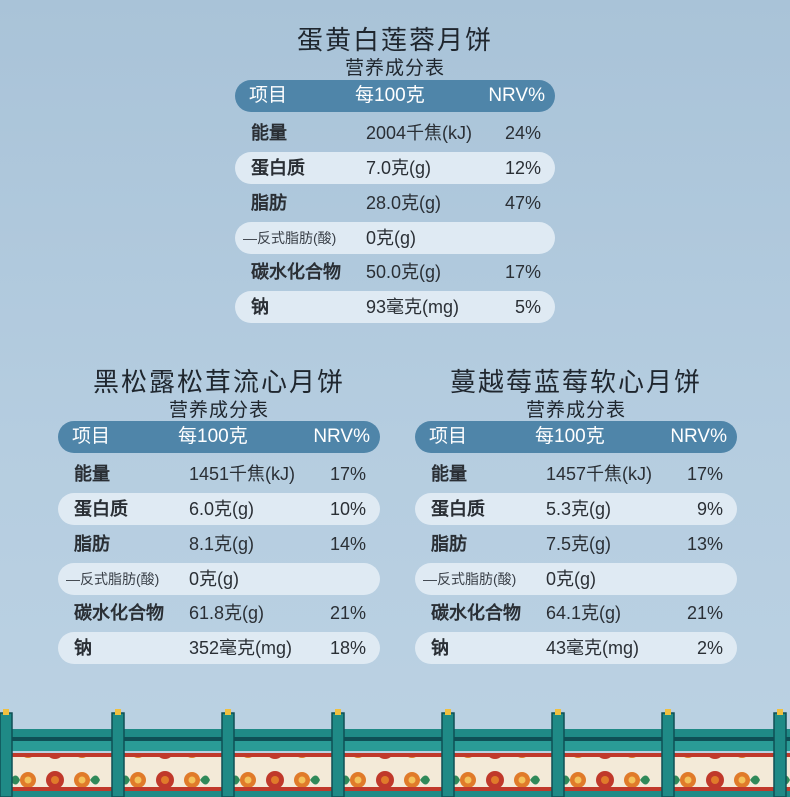 This screenshot has height=797, width=790. Describe the element at coordinates (222, 509) in the screenshot. I see `row-value: 6.0克(g)` at that location.